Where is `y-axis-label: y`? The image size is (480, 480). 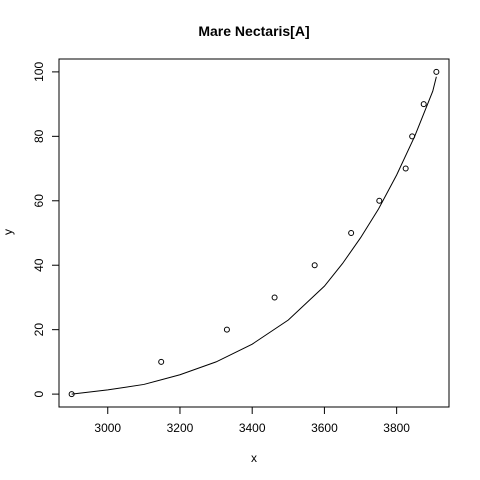 y-axis-label: y is located at coordinates (8, 232).